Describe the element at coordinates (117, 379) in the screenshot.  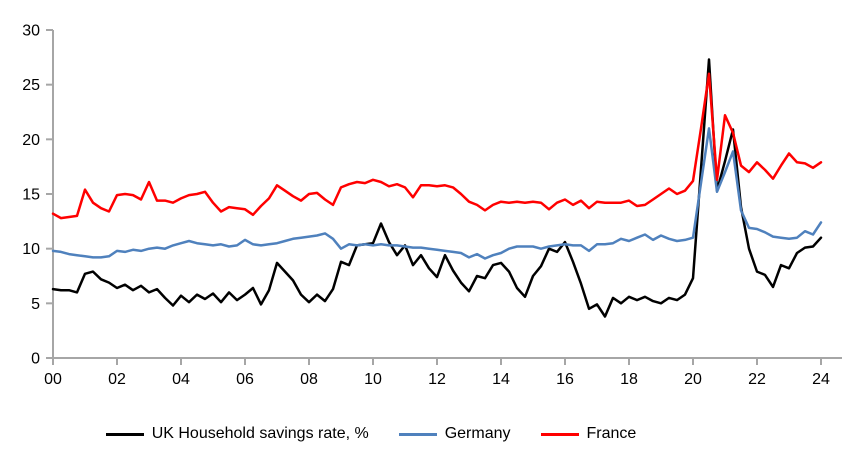
I see `x-tick-label: 02` at that location.